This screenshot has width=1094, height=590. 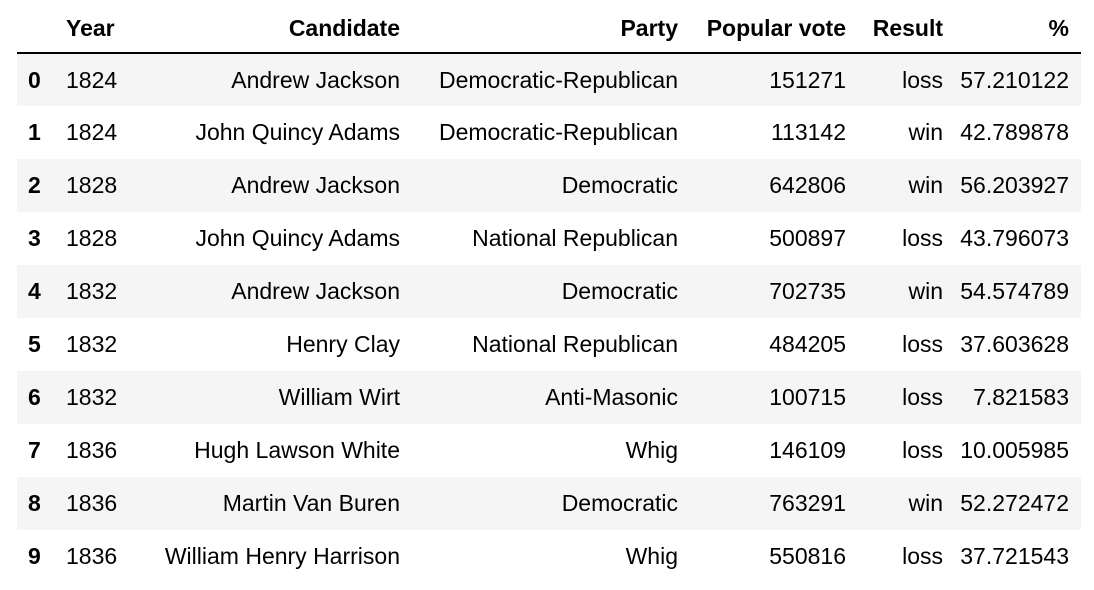 What do you see at coordinates (93, 29) in the screenshot?
I see `column-header-year: Year` at bounding box center [93, 29].